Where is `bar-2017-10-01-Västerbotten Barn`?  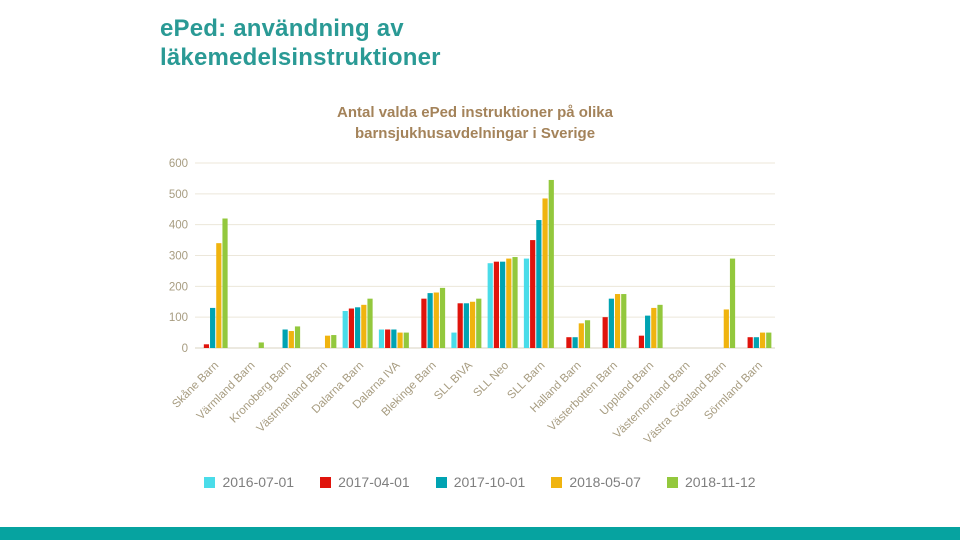
bar-2017-10-01-Västerbotten Barn is located at coordinates (611, 323).